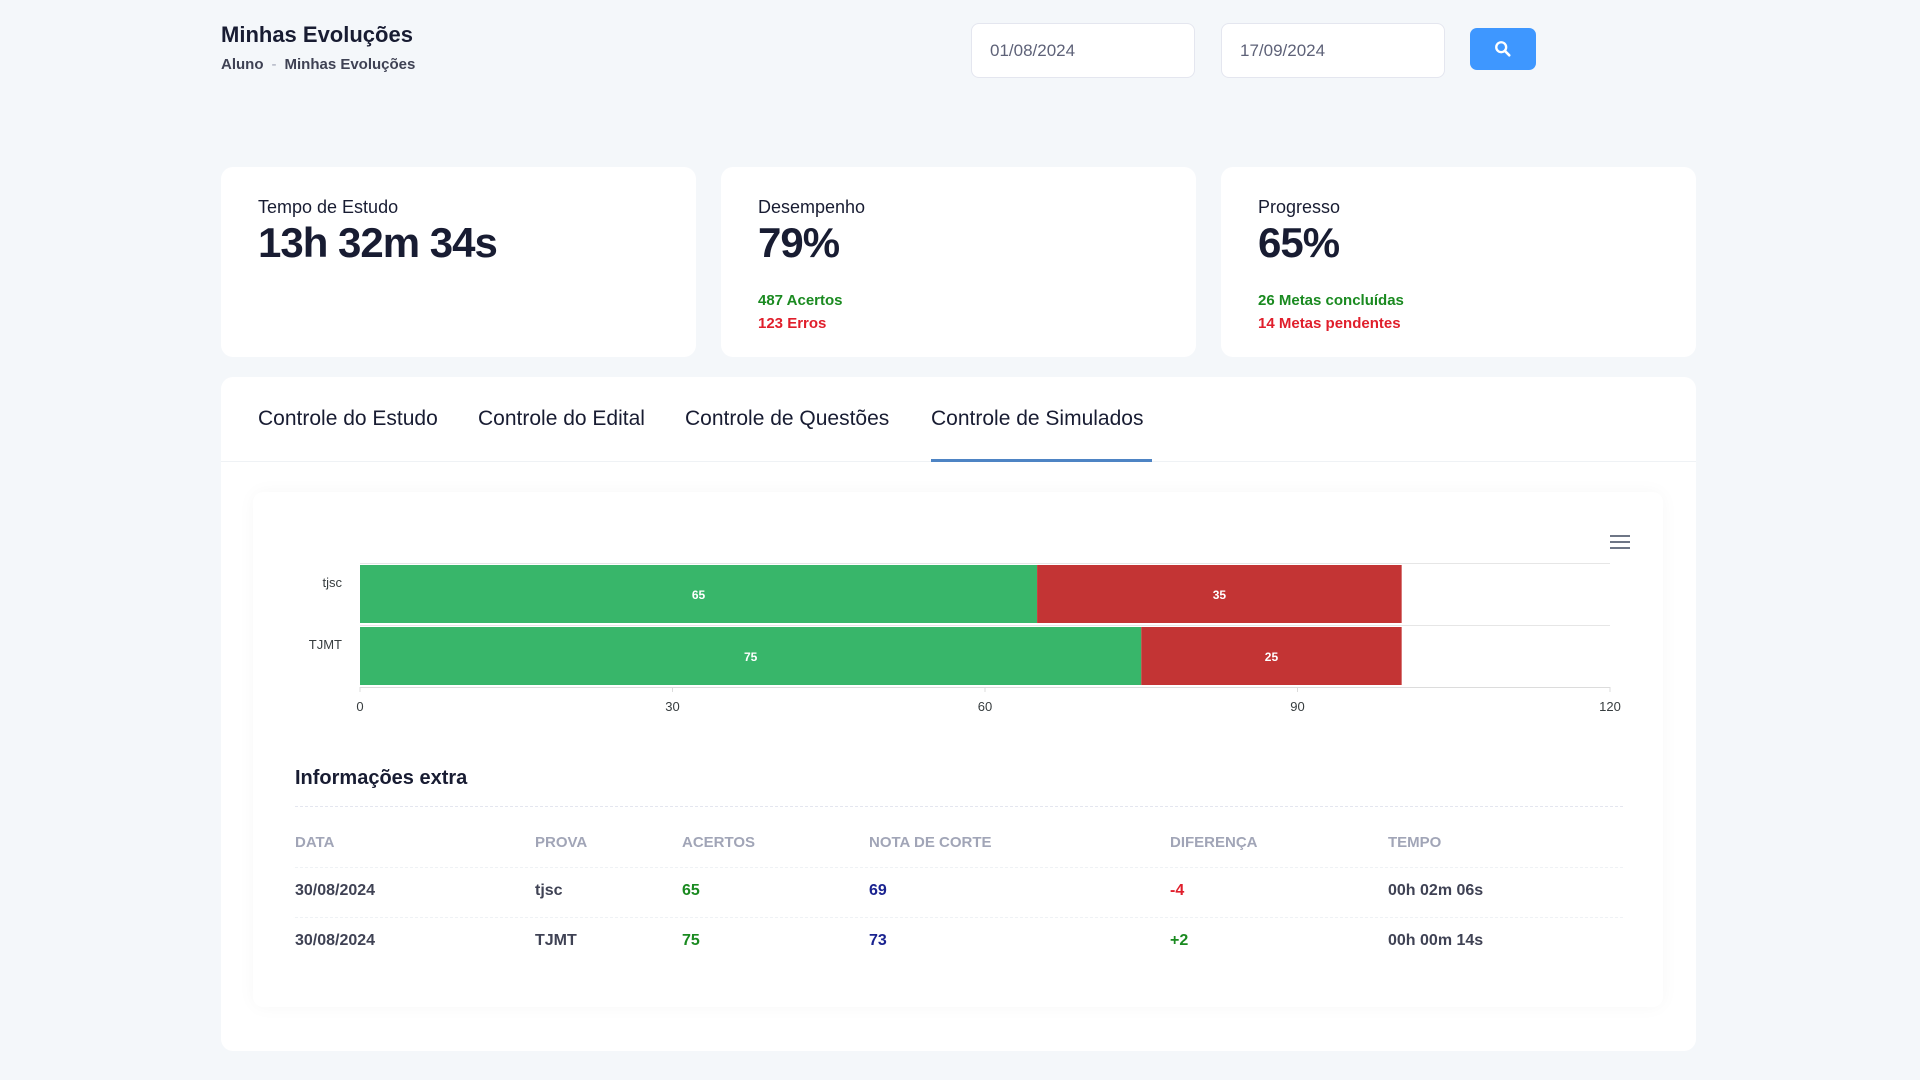 The width and height of the screenshot is (1920, 1080). I want to click on category-label: tjsc, so click(333, 582).